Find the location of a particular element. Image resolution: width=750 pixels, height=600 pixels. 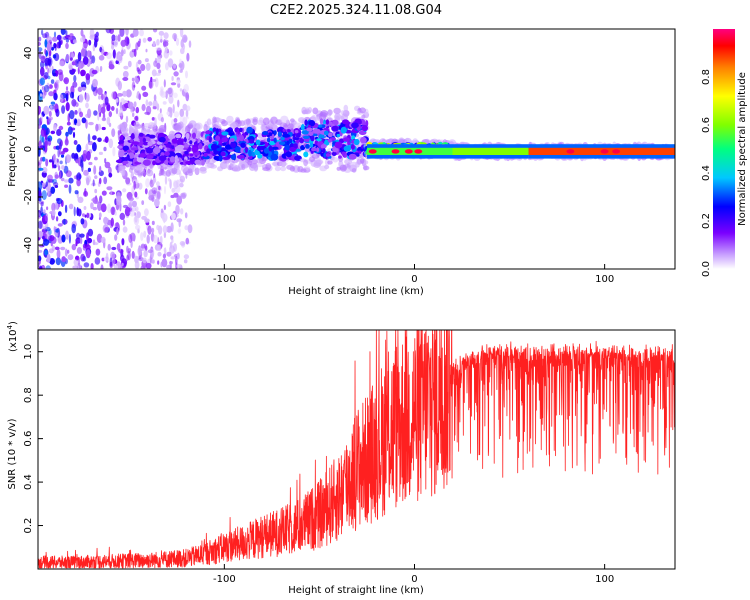

colorbar-tick-label: 0.4 is located at coordinates (706, 173).